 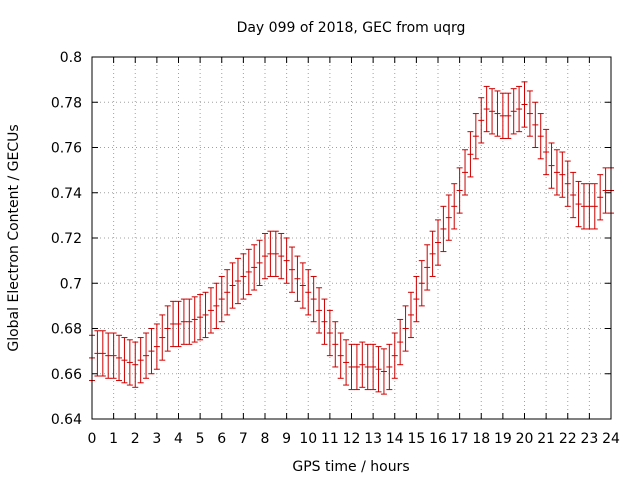 What do you see at coordinates (66, 103) in the screenshot?
I see `y-tick-label: 0.78` at bounding box center [66, 103].